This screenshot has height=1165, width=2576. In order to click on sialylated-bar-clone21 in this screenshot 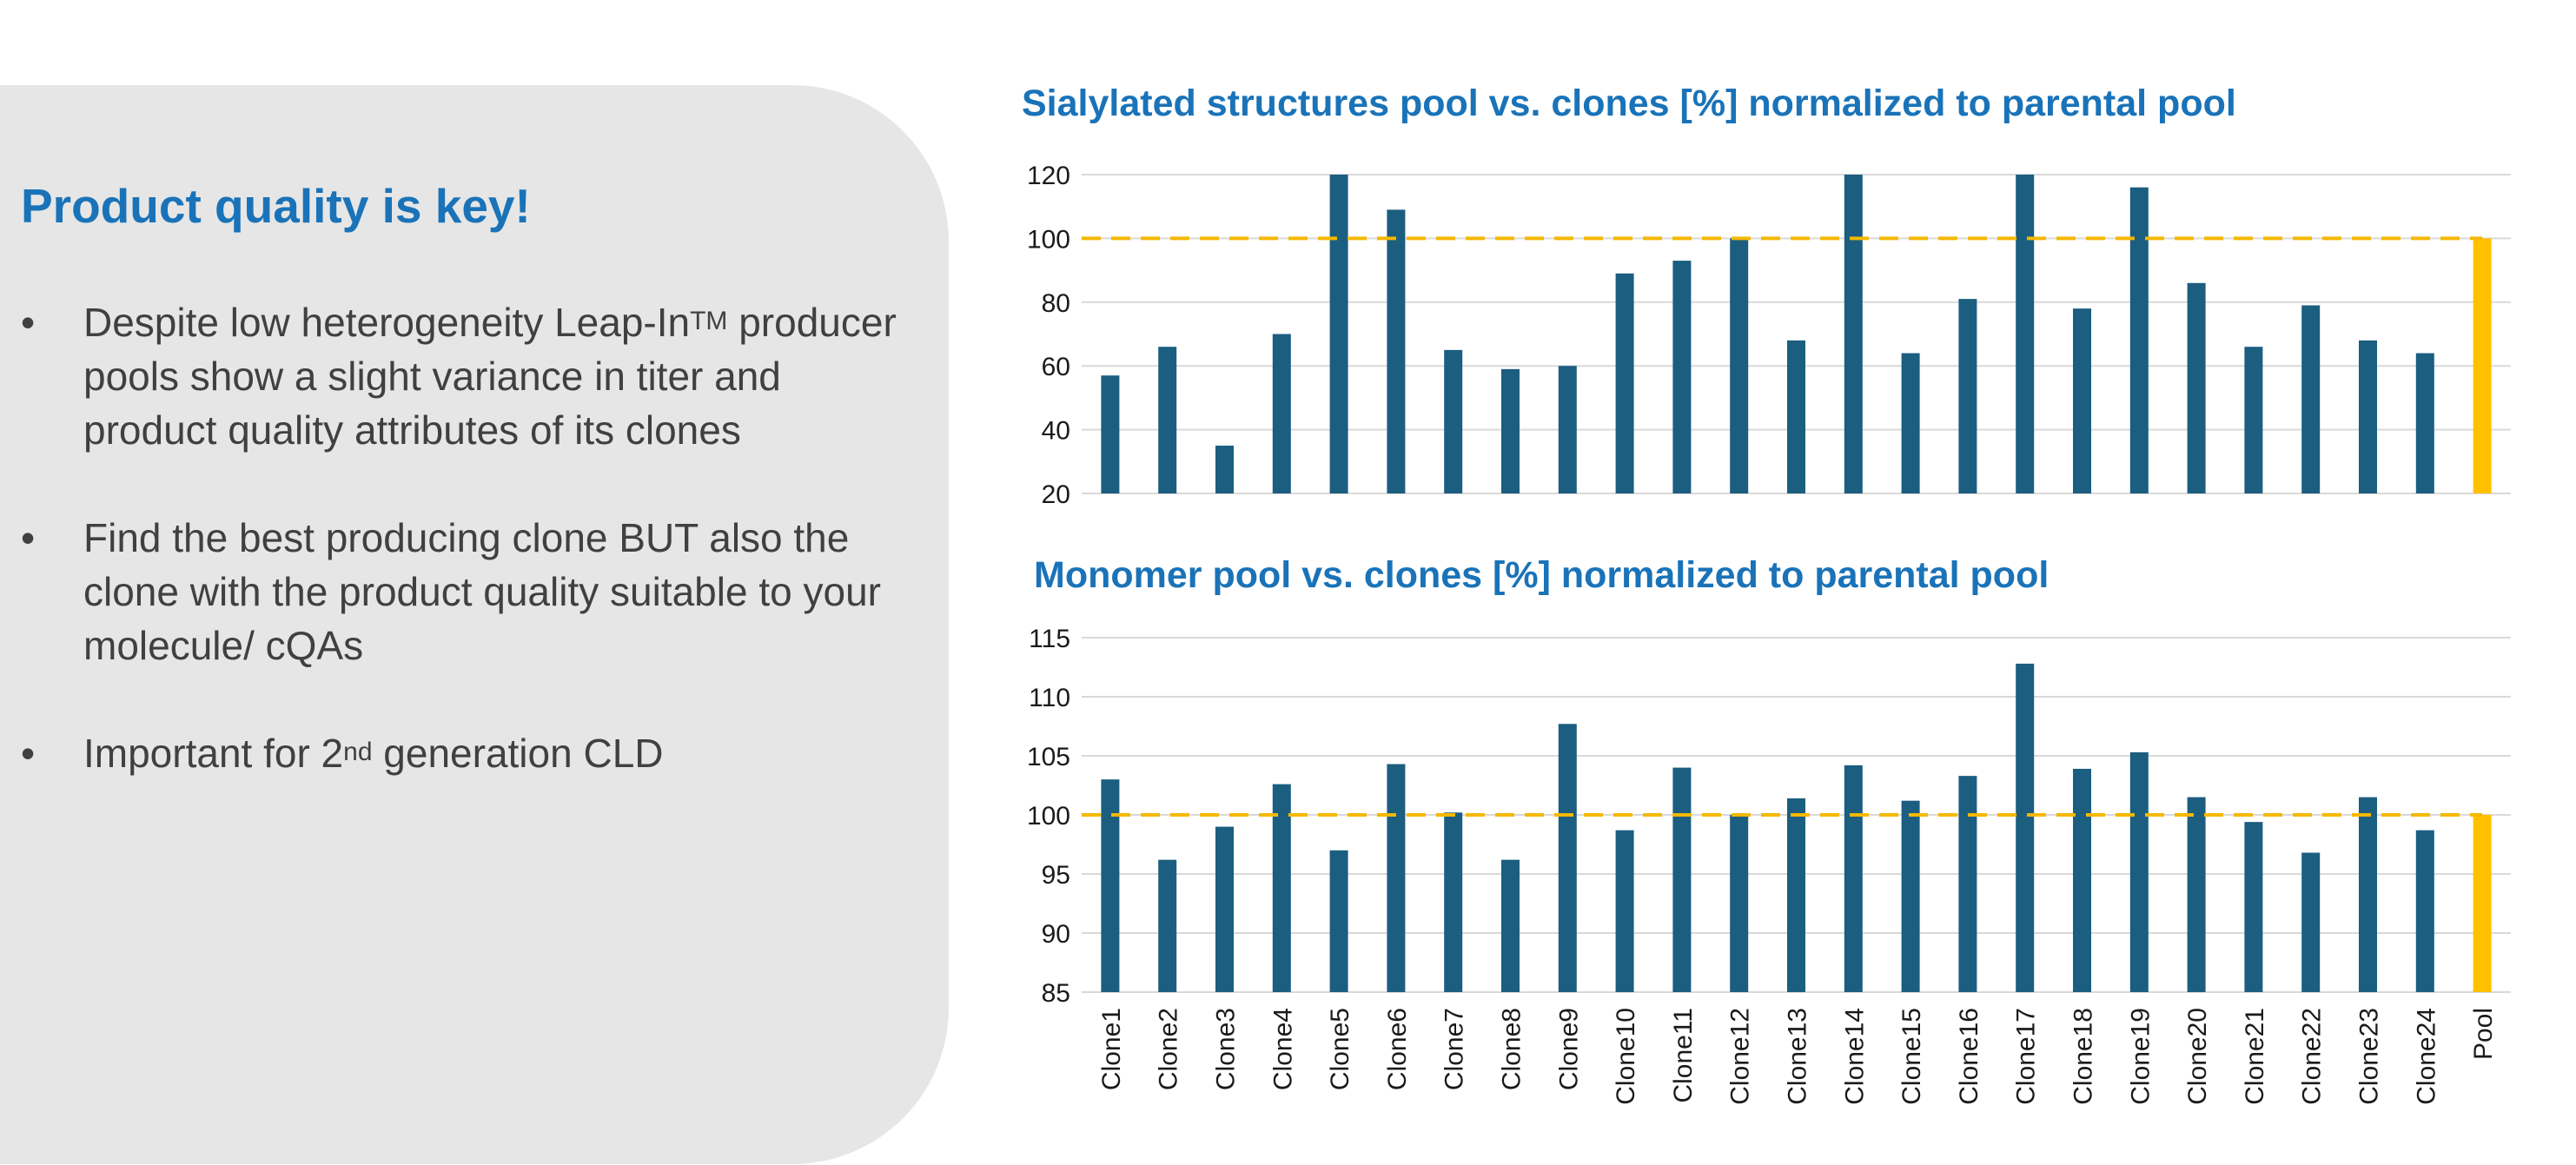, I will do `click(2253, 420)`.